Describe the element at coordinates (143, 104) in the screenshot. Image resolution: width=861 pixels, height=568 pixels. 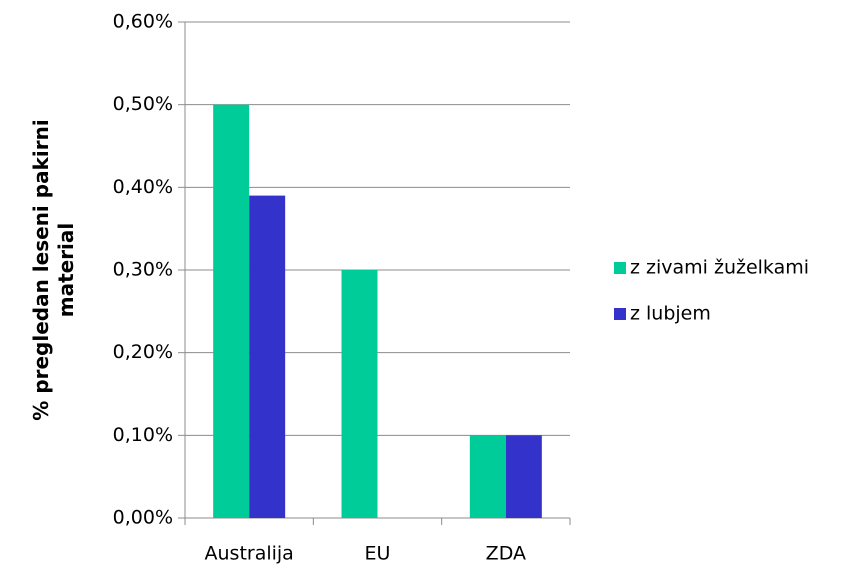
I see `y-tick-label: 0,50%` at that location.